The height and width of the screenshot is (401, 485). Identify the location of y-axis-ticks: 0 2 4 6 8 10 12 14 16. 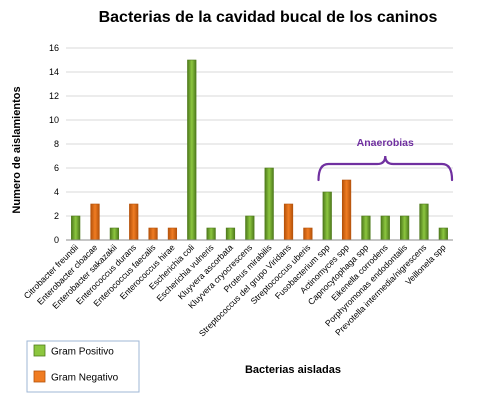
(54, 144).